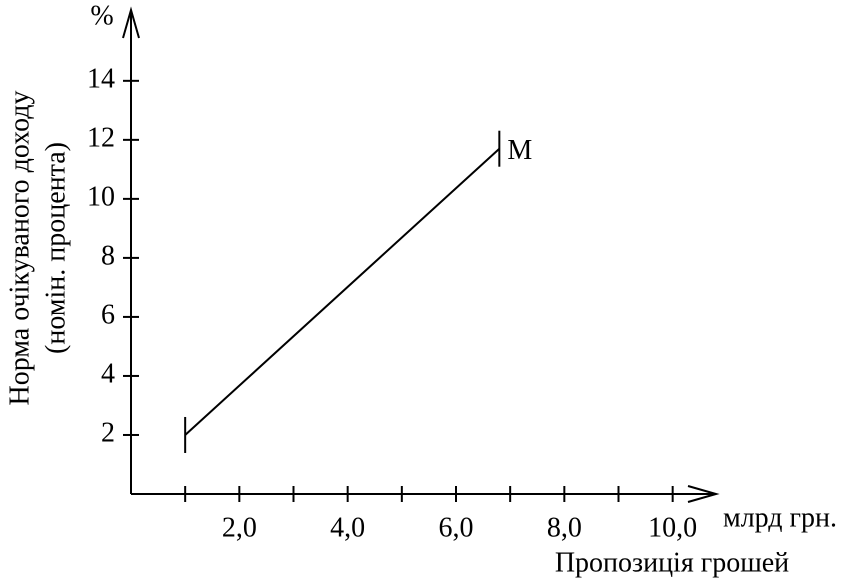  I want to click on x-axis-label: Пропозиція грошей, so click(672, 562).